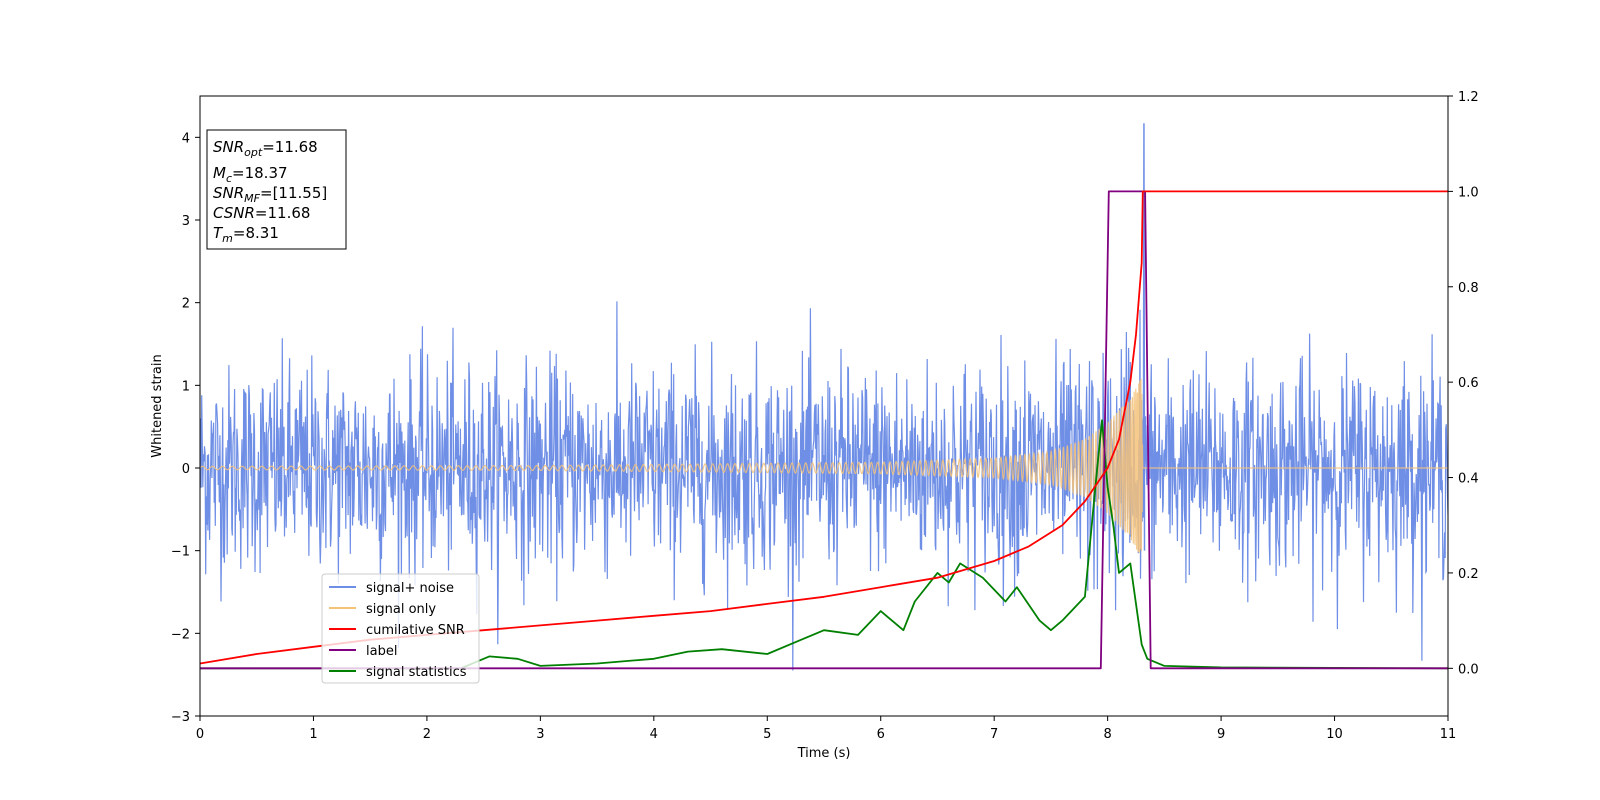 The width and height of the screenshot is (1600, 800). I want to click on x-tick-label: 8, so click(1107, 734).